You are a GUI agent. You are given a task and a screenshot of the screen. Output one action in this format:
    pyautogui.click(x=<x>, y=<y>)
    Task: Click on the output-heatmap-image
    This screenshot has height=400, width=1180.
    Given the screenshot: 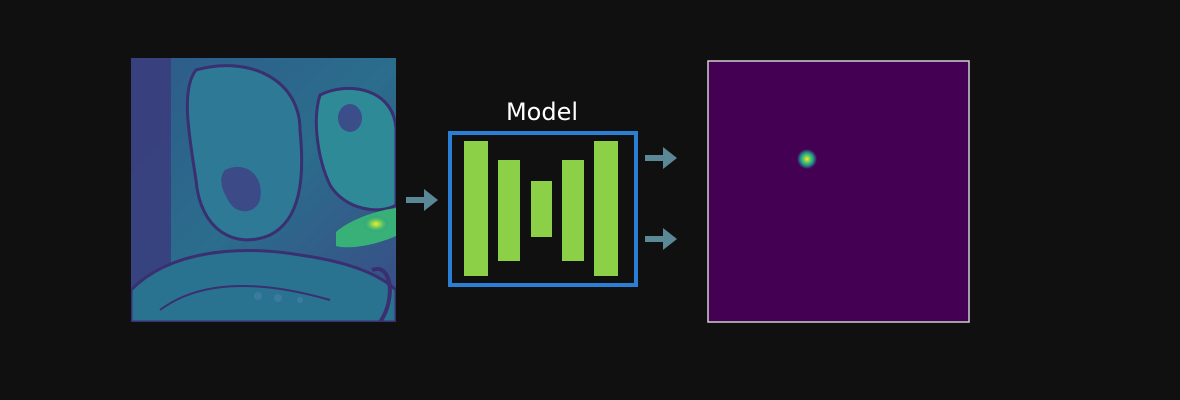 What is the action you would take?
    pyautogui.click(x=838, y=191)
    